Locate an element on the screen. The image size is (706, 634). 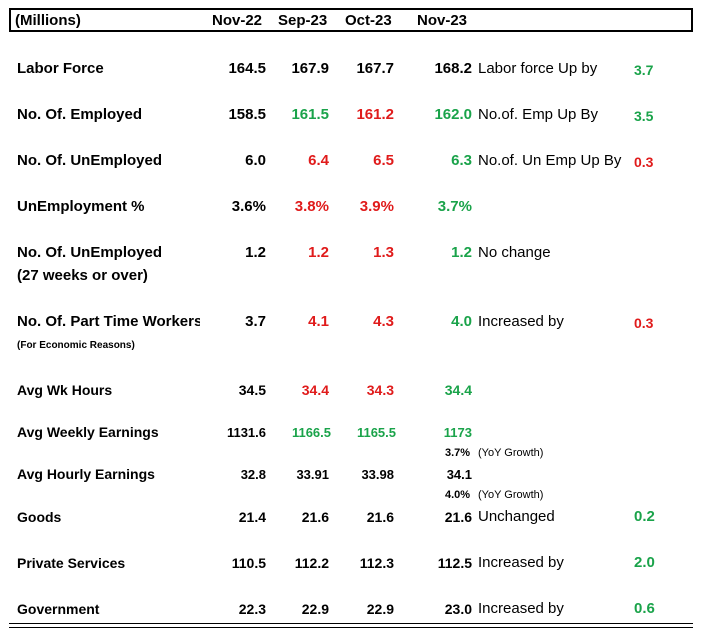
cell-value: 3.7% is located at coordinates (454, 206).